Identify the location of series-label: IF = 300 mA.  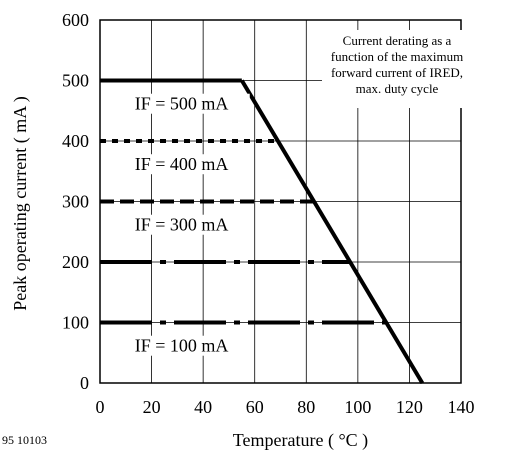
(182, 225).